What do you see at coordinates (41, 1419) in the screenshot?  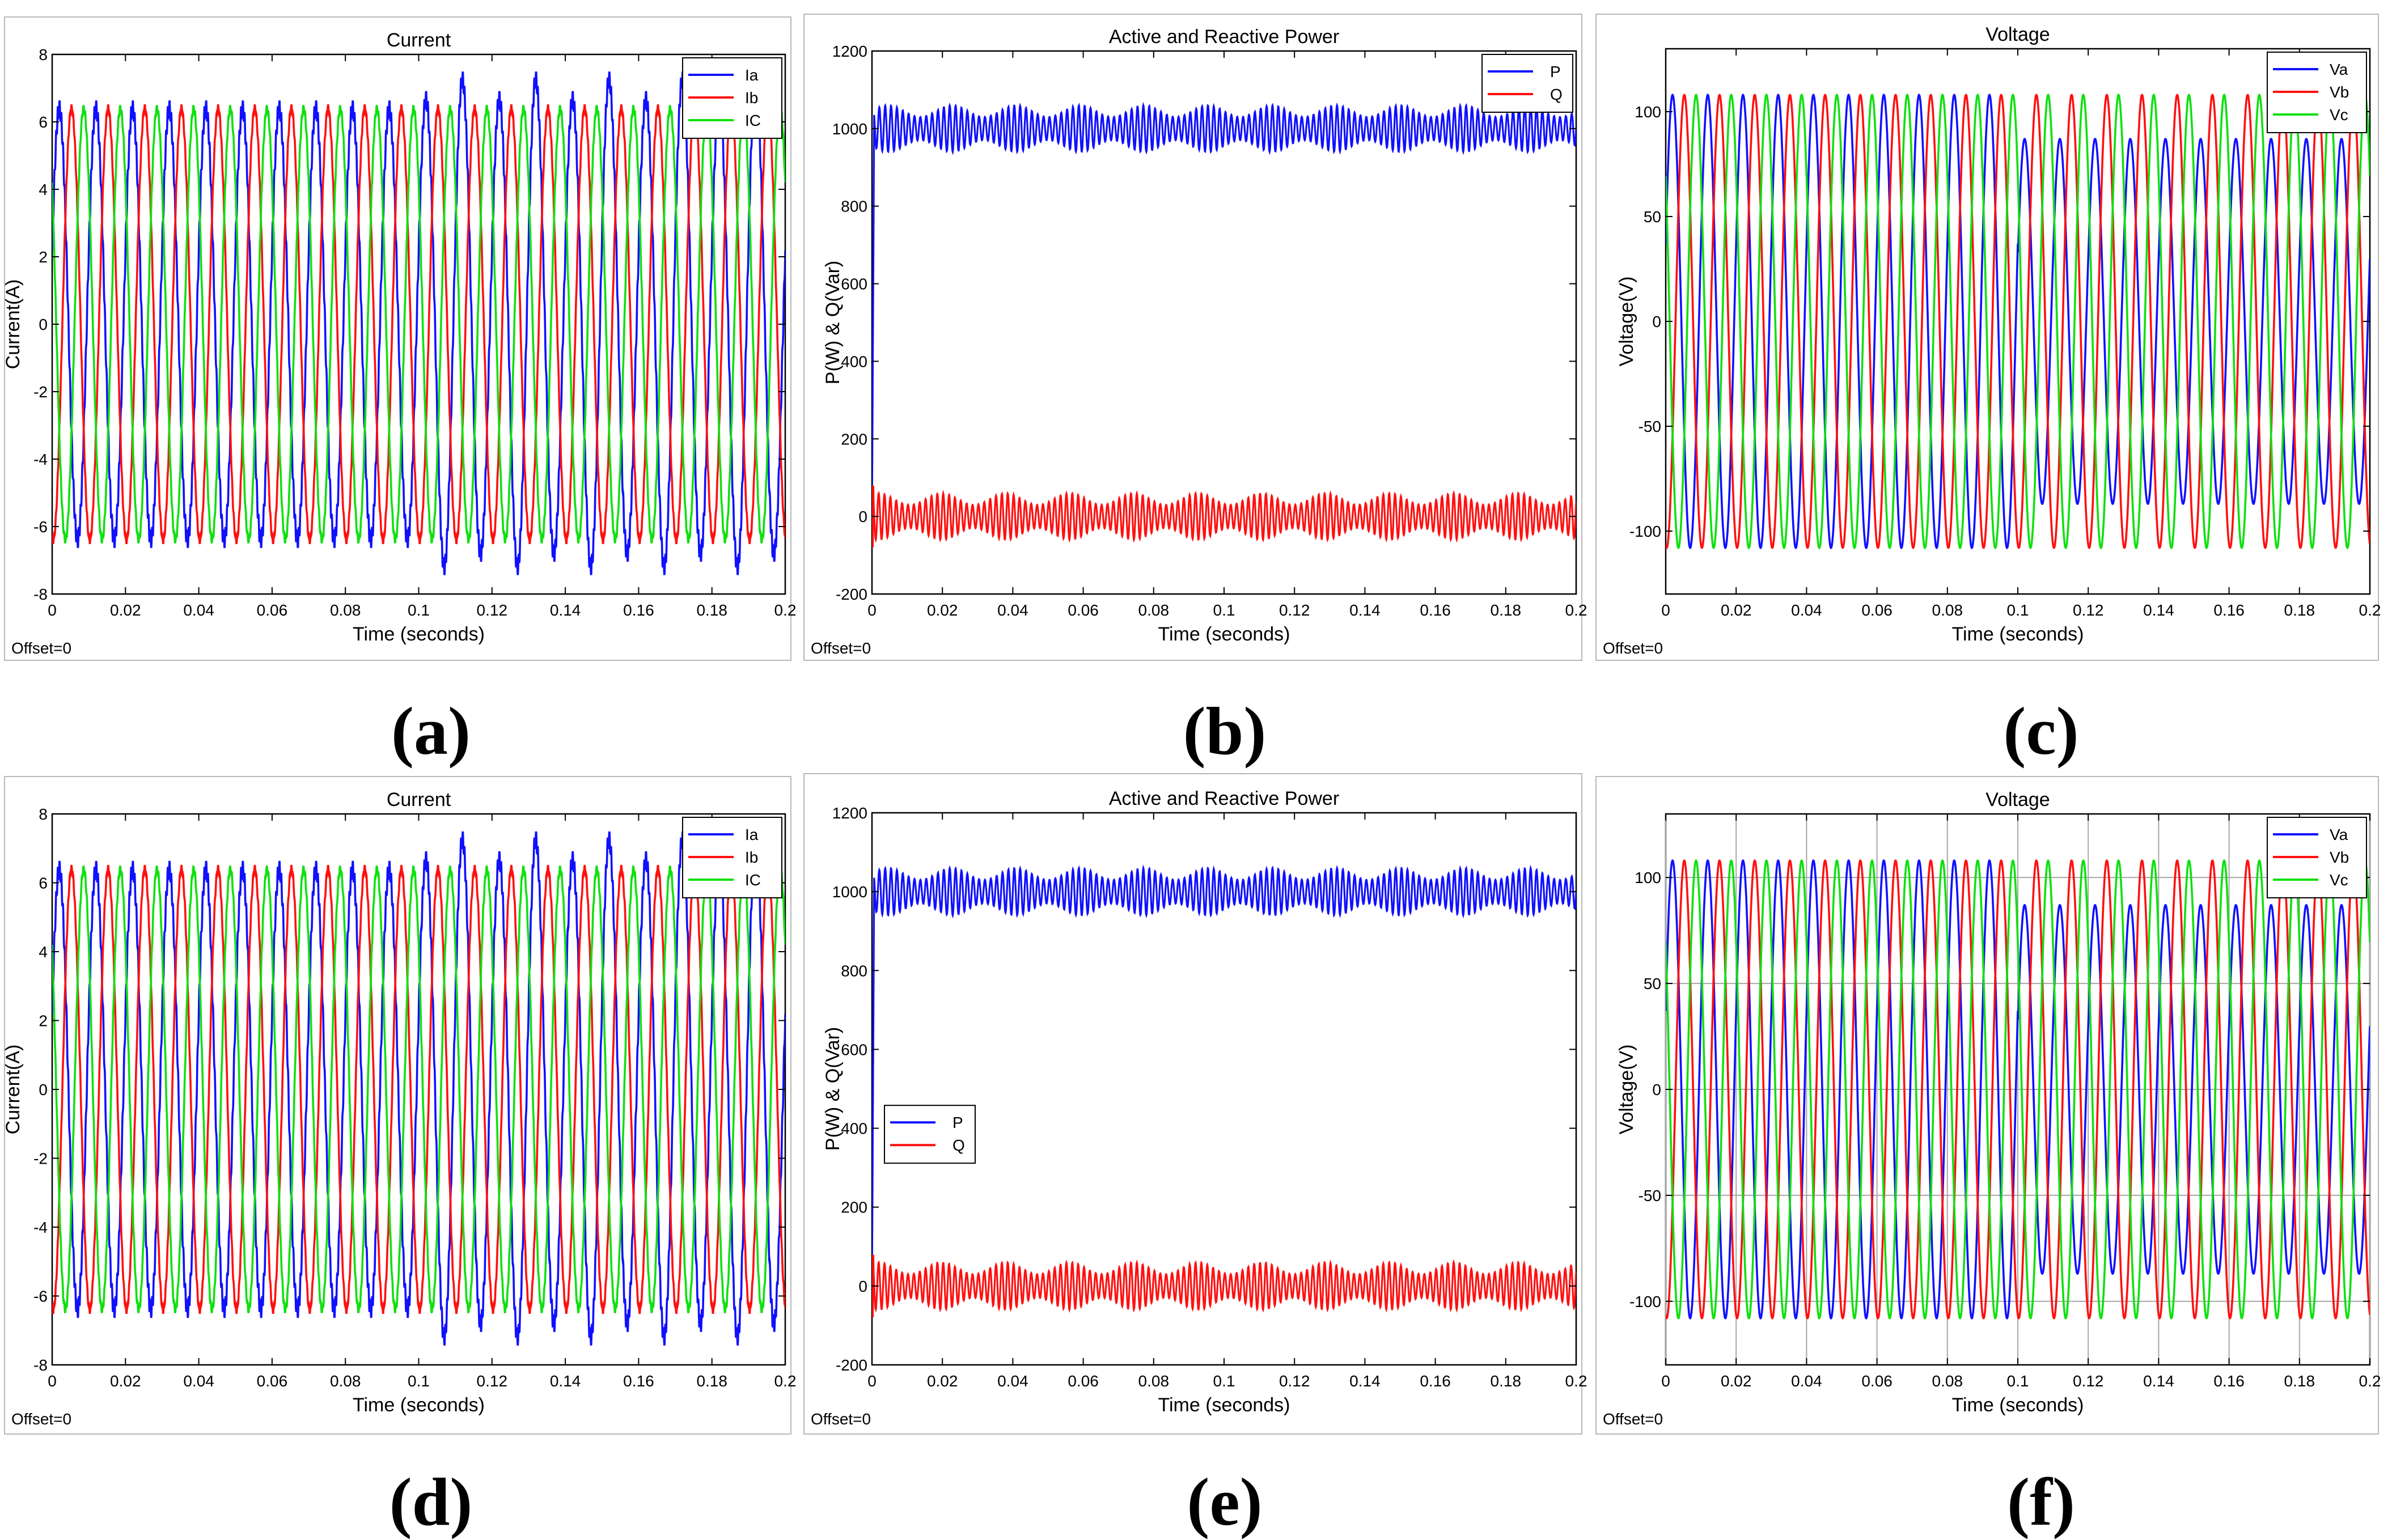 I see `offset-label: Offset=0` at bounding box center [41, 1419].